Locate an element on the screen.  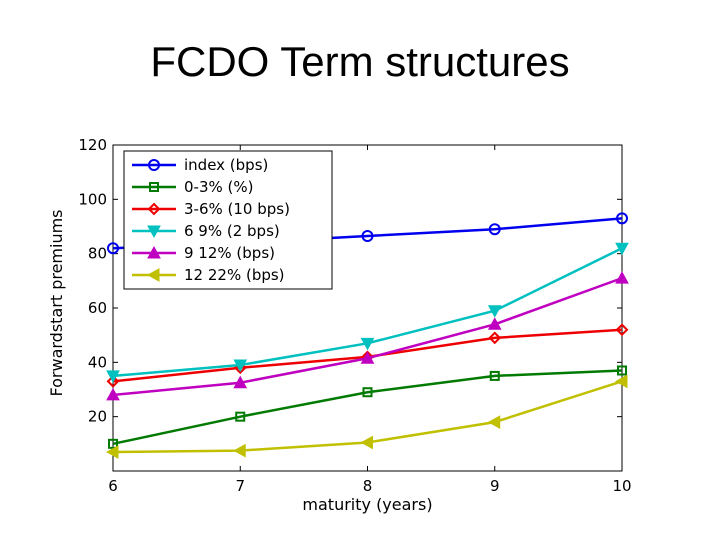
legend-label: 3-6% (10 bps) is located at coordinates (237, 209).